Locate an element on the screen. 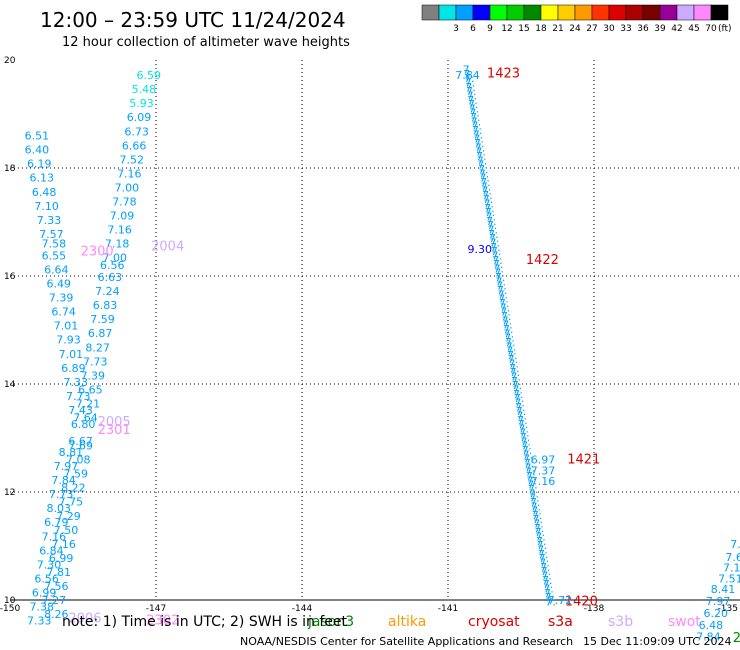 This screenshot has width=740, height=650. y-tick-label: 10 is located at coordinates (10, 601).